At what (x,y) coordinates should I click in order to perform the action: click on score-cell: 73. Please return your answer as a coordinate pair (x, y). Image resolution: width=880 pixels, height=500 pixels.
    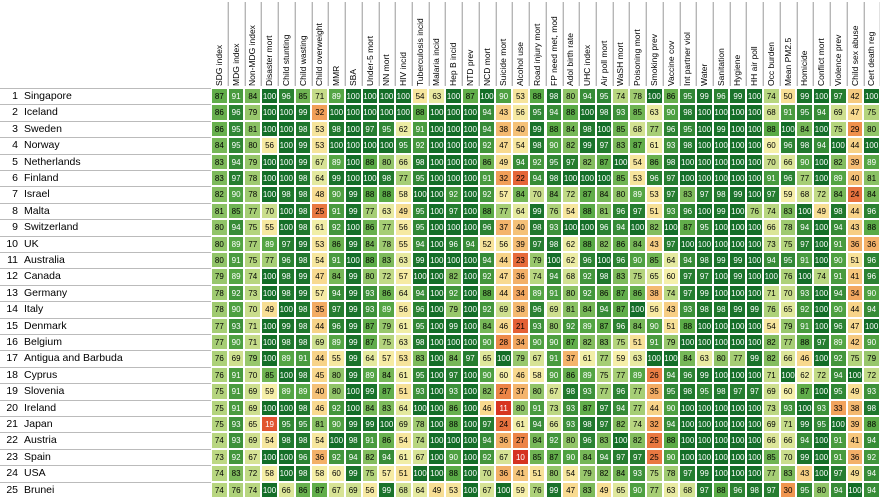
    Looking at the image, I should click on (554, 407).